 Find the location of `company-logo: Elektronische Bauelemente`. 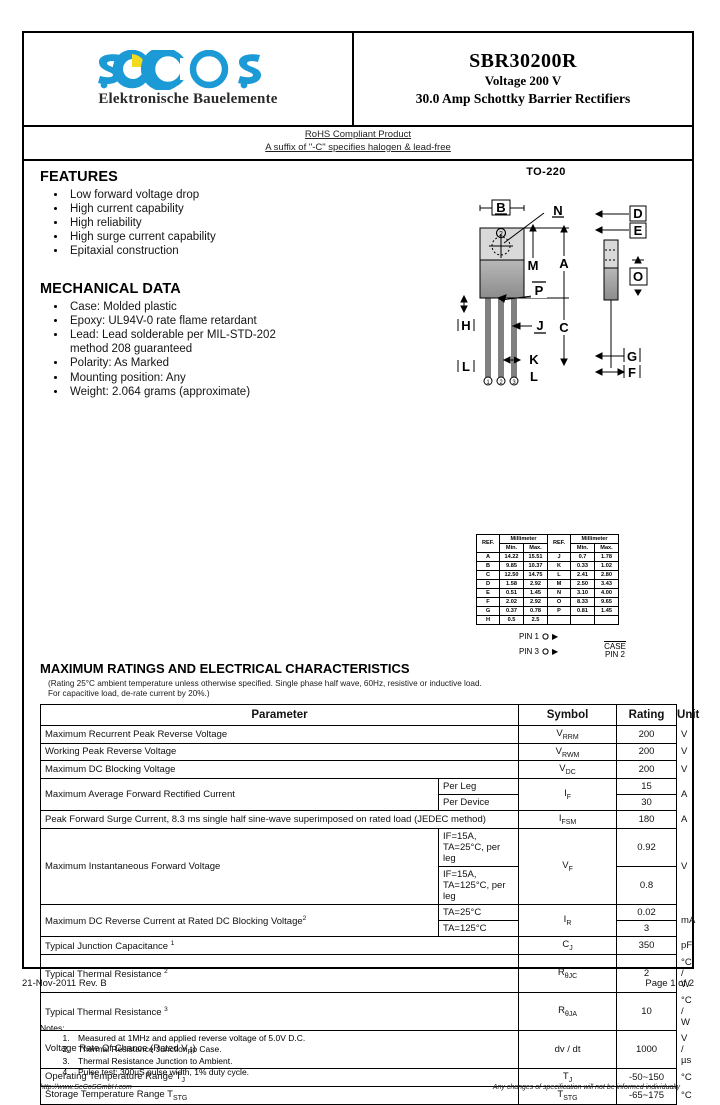

company-logo: Elektronische Bauelemente is located at coordinates (188, 79).